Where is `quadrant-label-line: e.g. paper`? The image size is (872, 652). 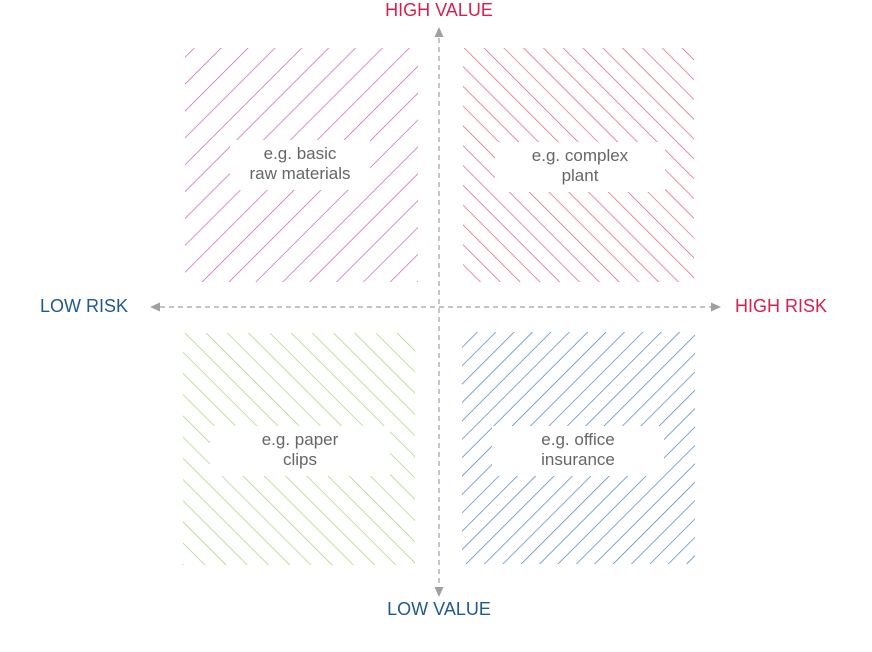 quadrant-label-line: e.g. paper is located at coordinates (300, 439).